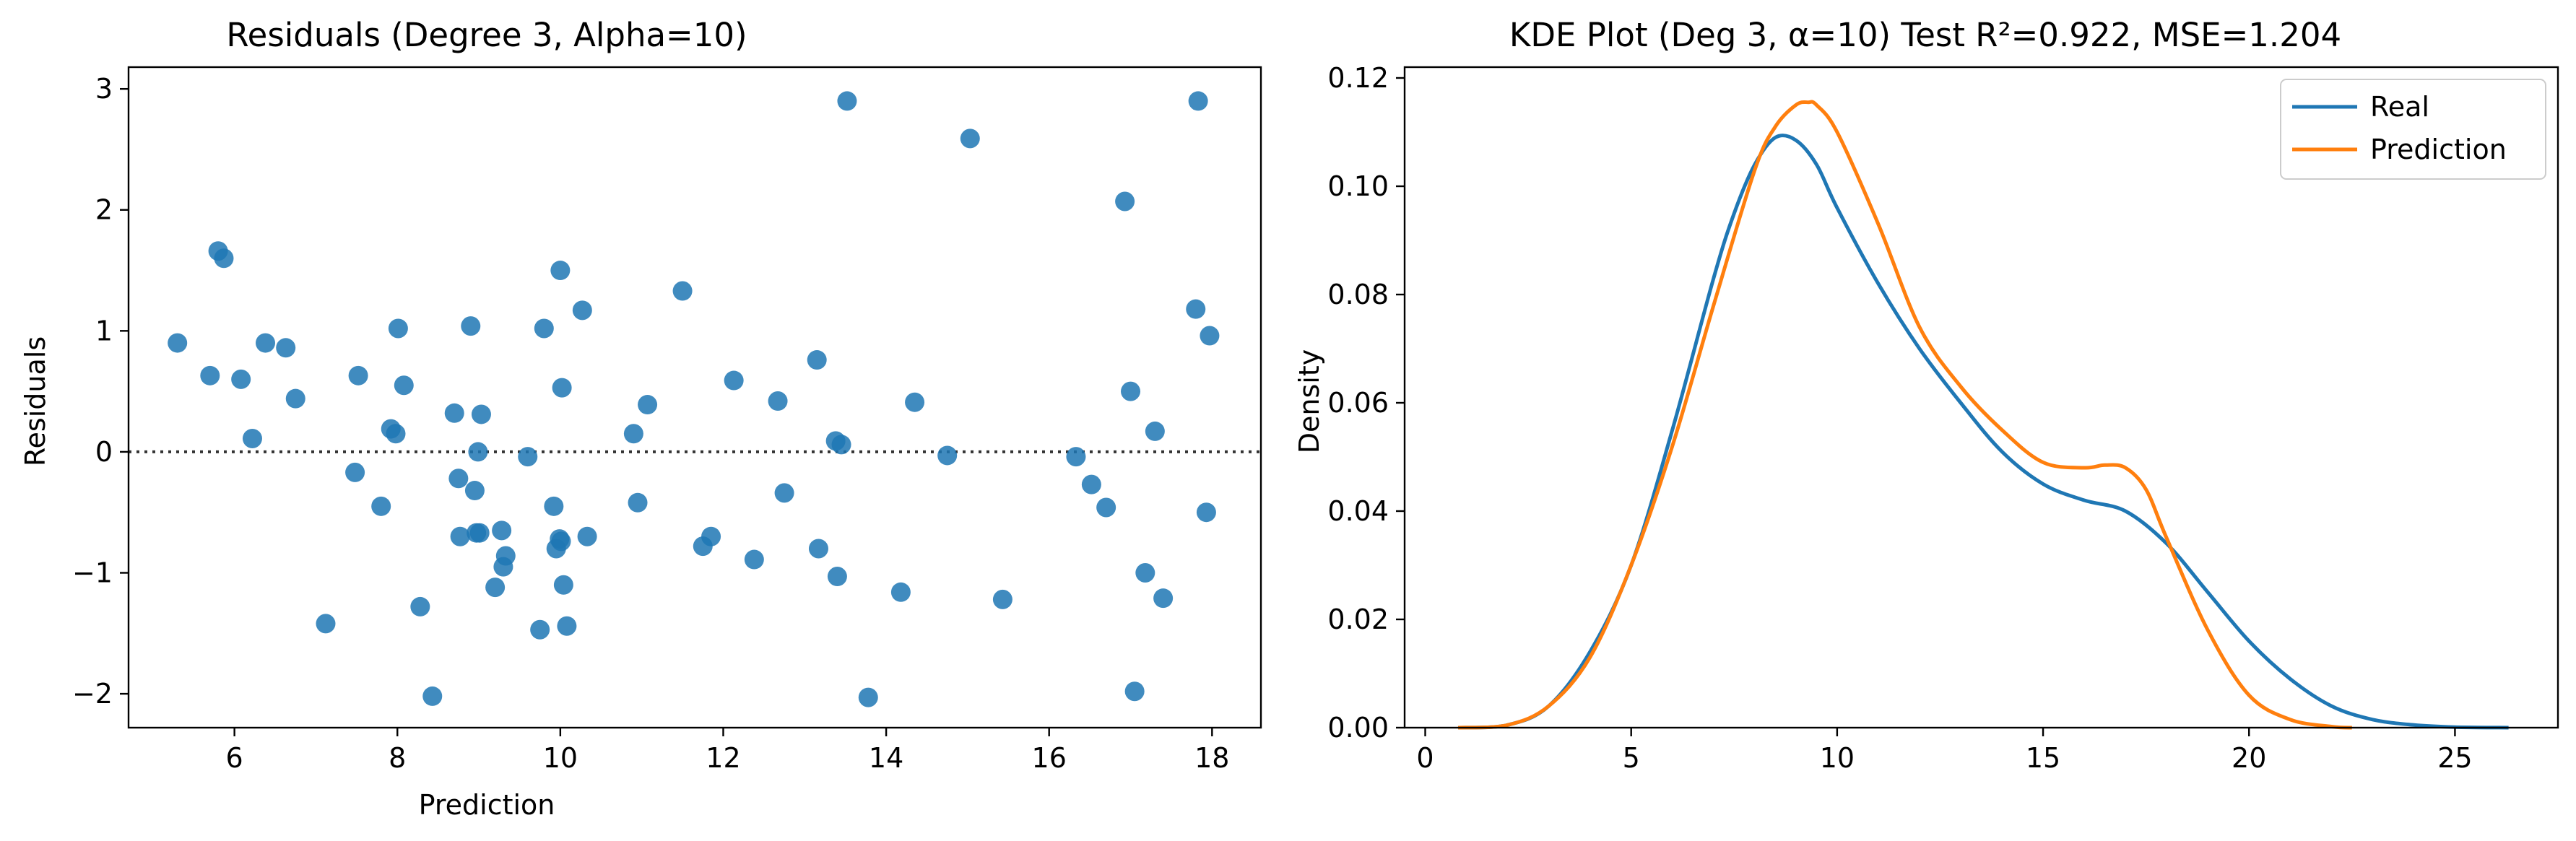  I want to click on kde-x-tick-label: 10, so click(1837, 758).